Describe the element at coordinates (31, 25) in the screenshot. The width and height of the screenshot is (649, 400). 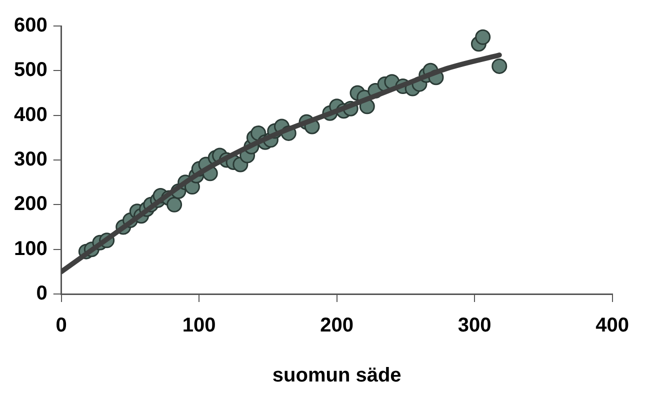
I see `y-tick-label: 600` at that location.